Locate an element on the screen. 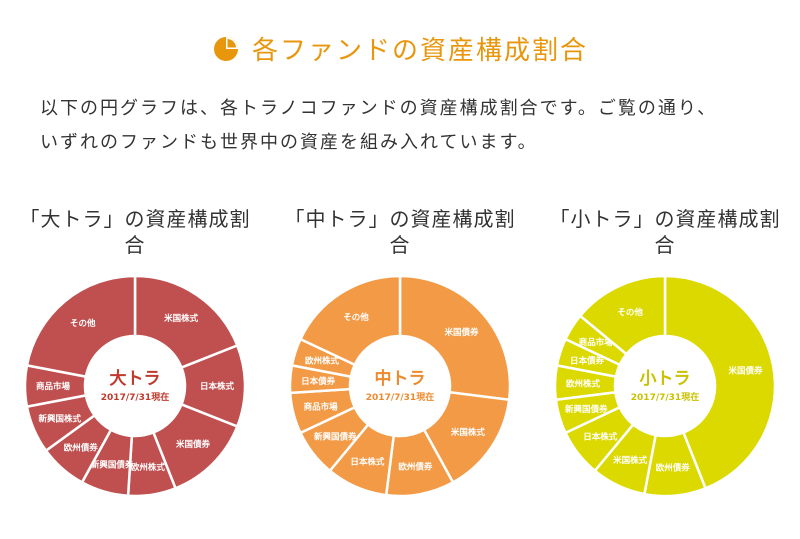 The width and height of the screenshot is (800, 539). page-title: 各ファンドの資産構成割合 is located at coordinates (419, 51).